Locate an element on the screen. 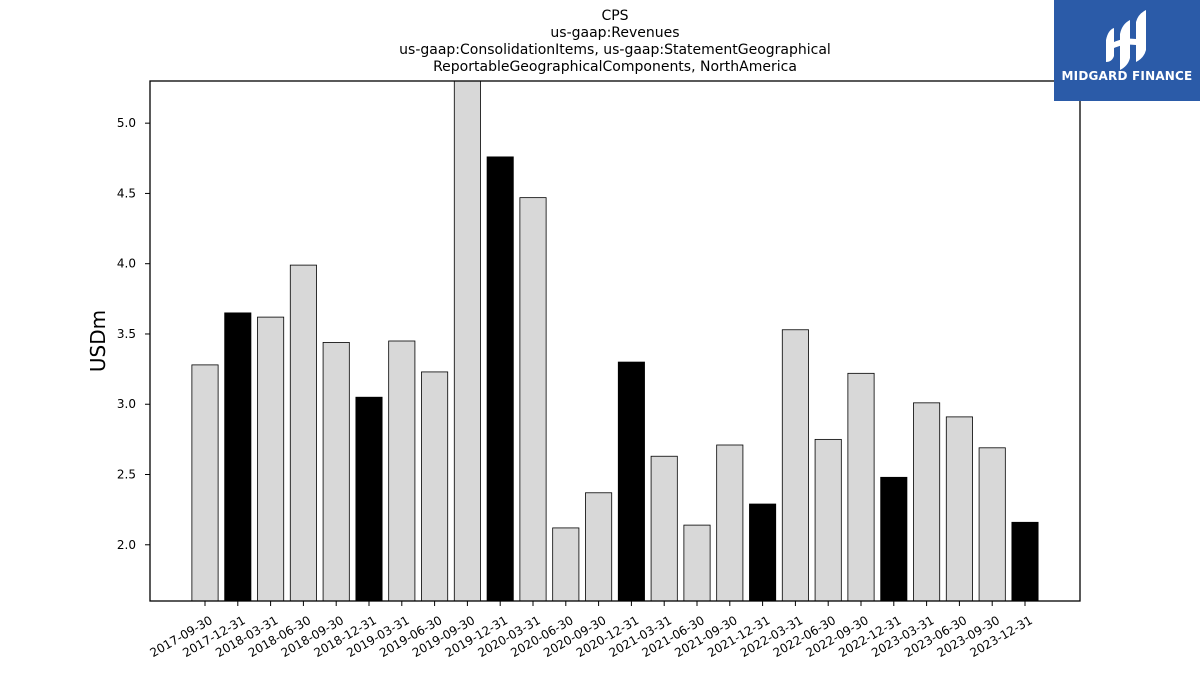 Image resolution: width=1200 pixels, height=675 pixels. y-tick-label: 2.5 is located at coordinates (126, 475).